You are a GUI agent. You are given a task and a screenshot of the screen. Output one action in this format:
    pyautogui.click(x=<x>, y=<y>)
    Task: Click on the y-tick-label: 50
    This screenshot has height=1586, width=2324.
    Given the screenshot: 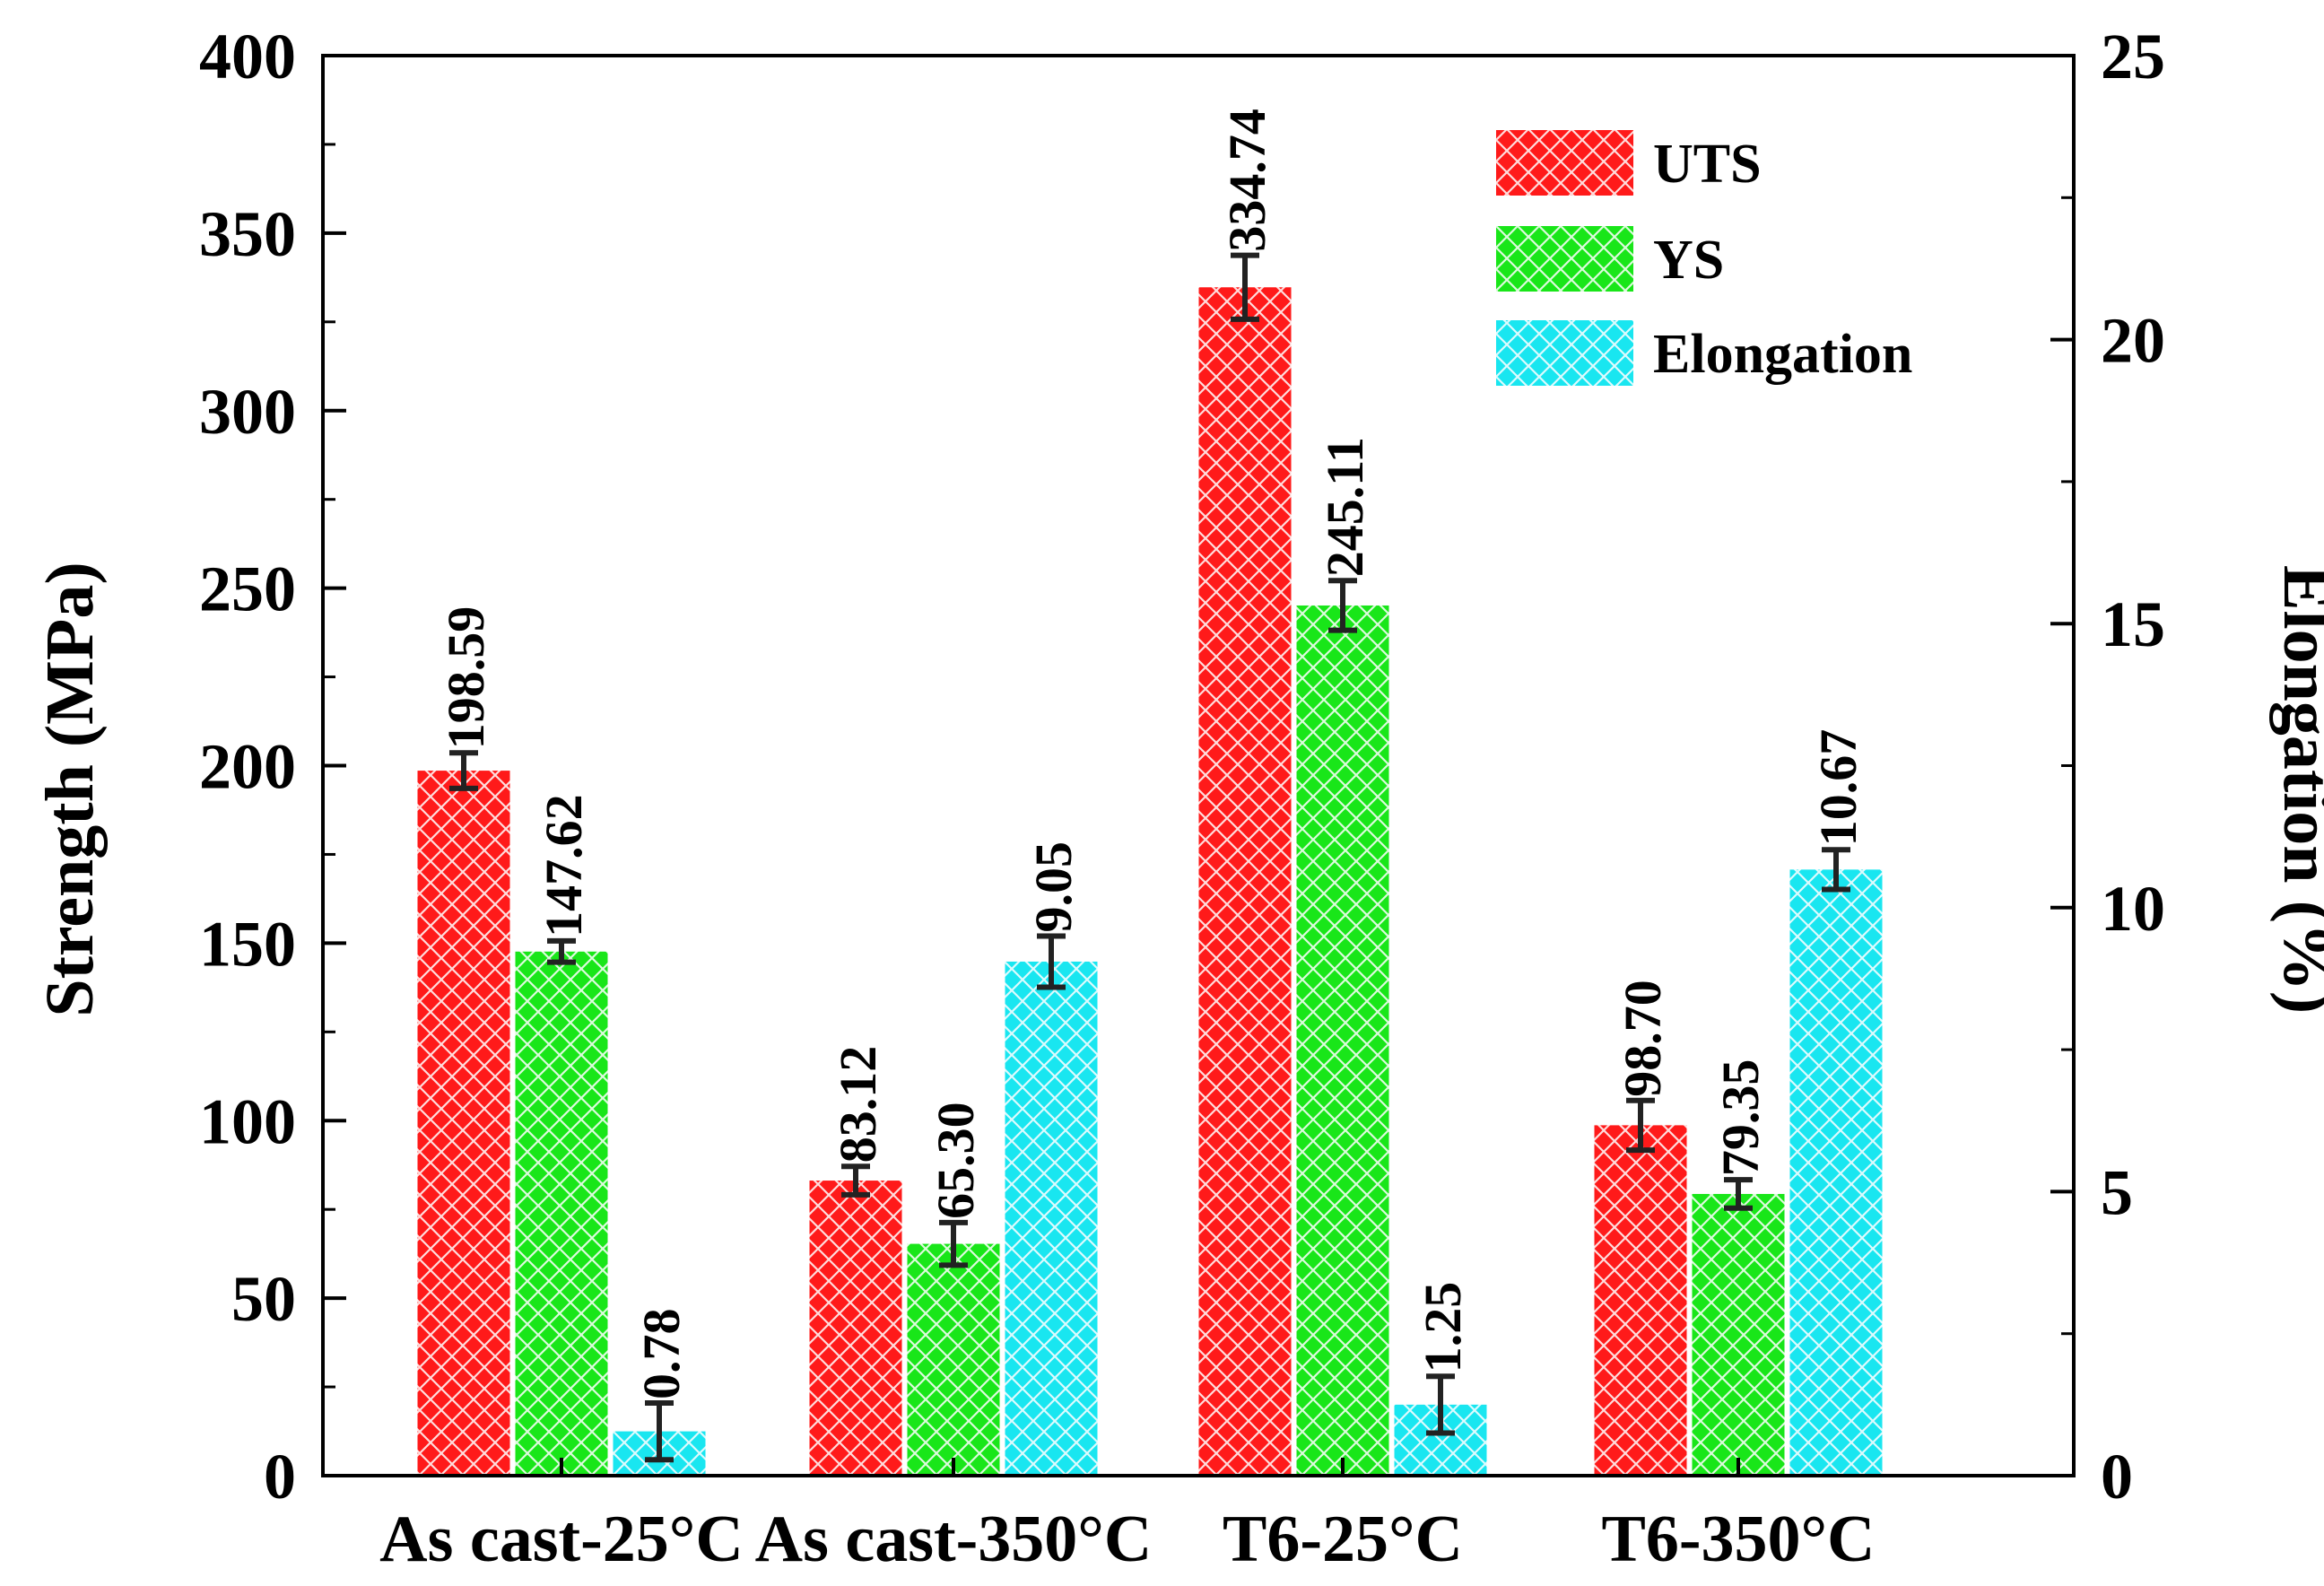 What is the action you would take?
    pyautogui.click(x=263, y=1299)
    